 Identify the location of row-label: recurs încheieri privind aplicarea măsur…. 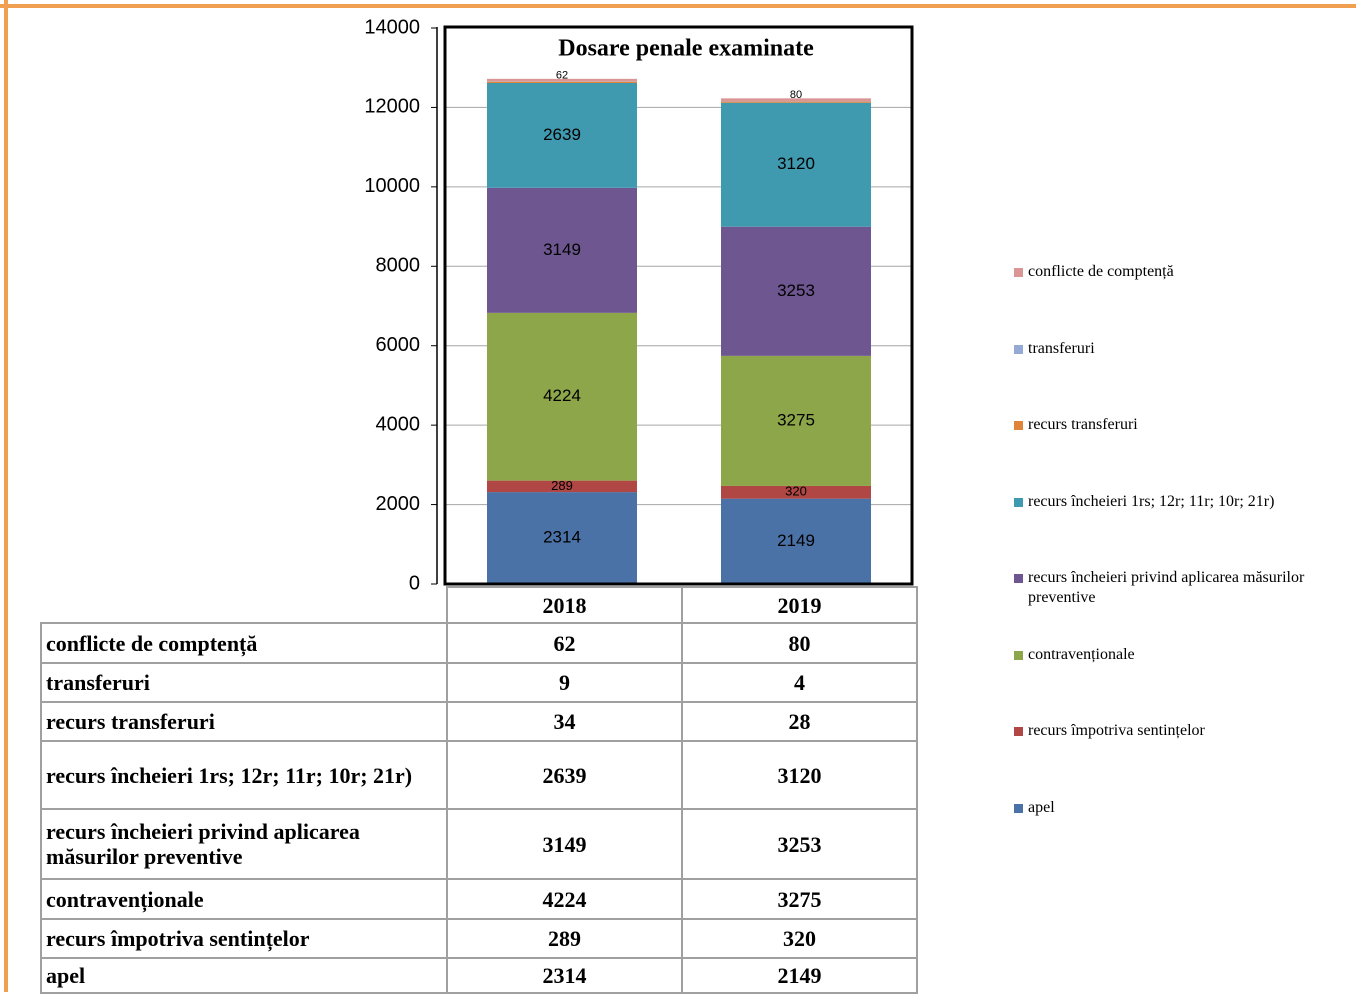
(244, 844).